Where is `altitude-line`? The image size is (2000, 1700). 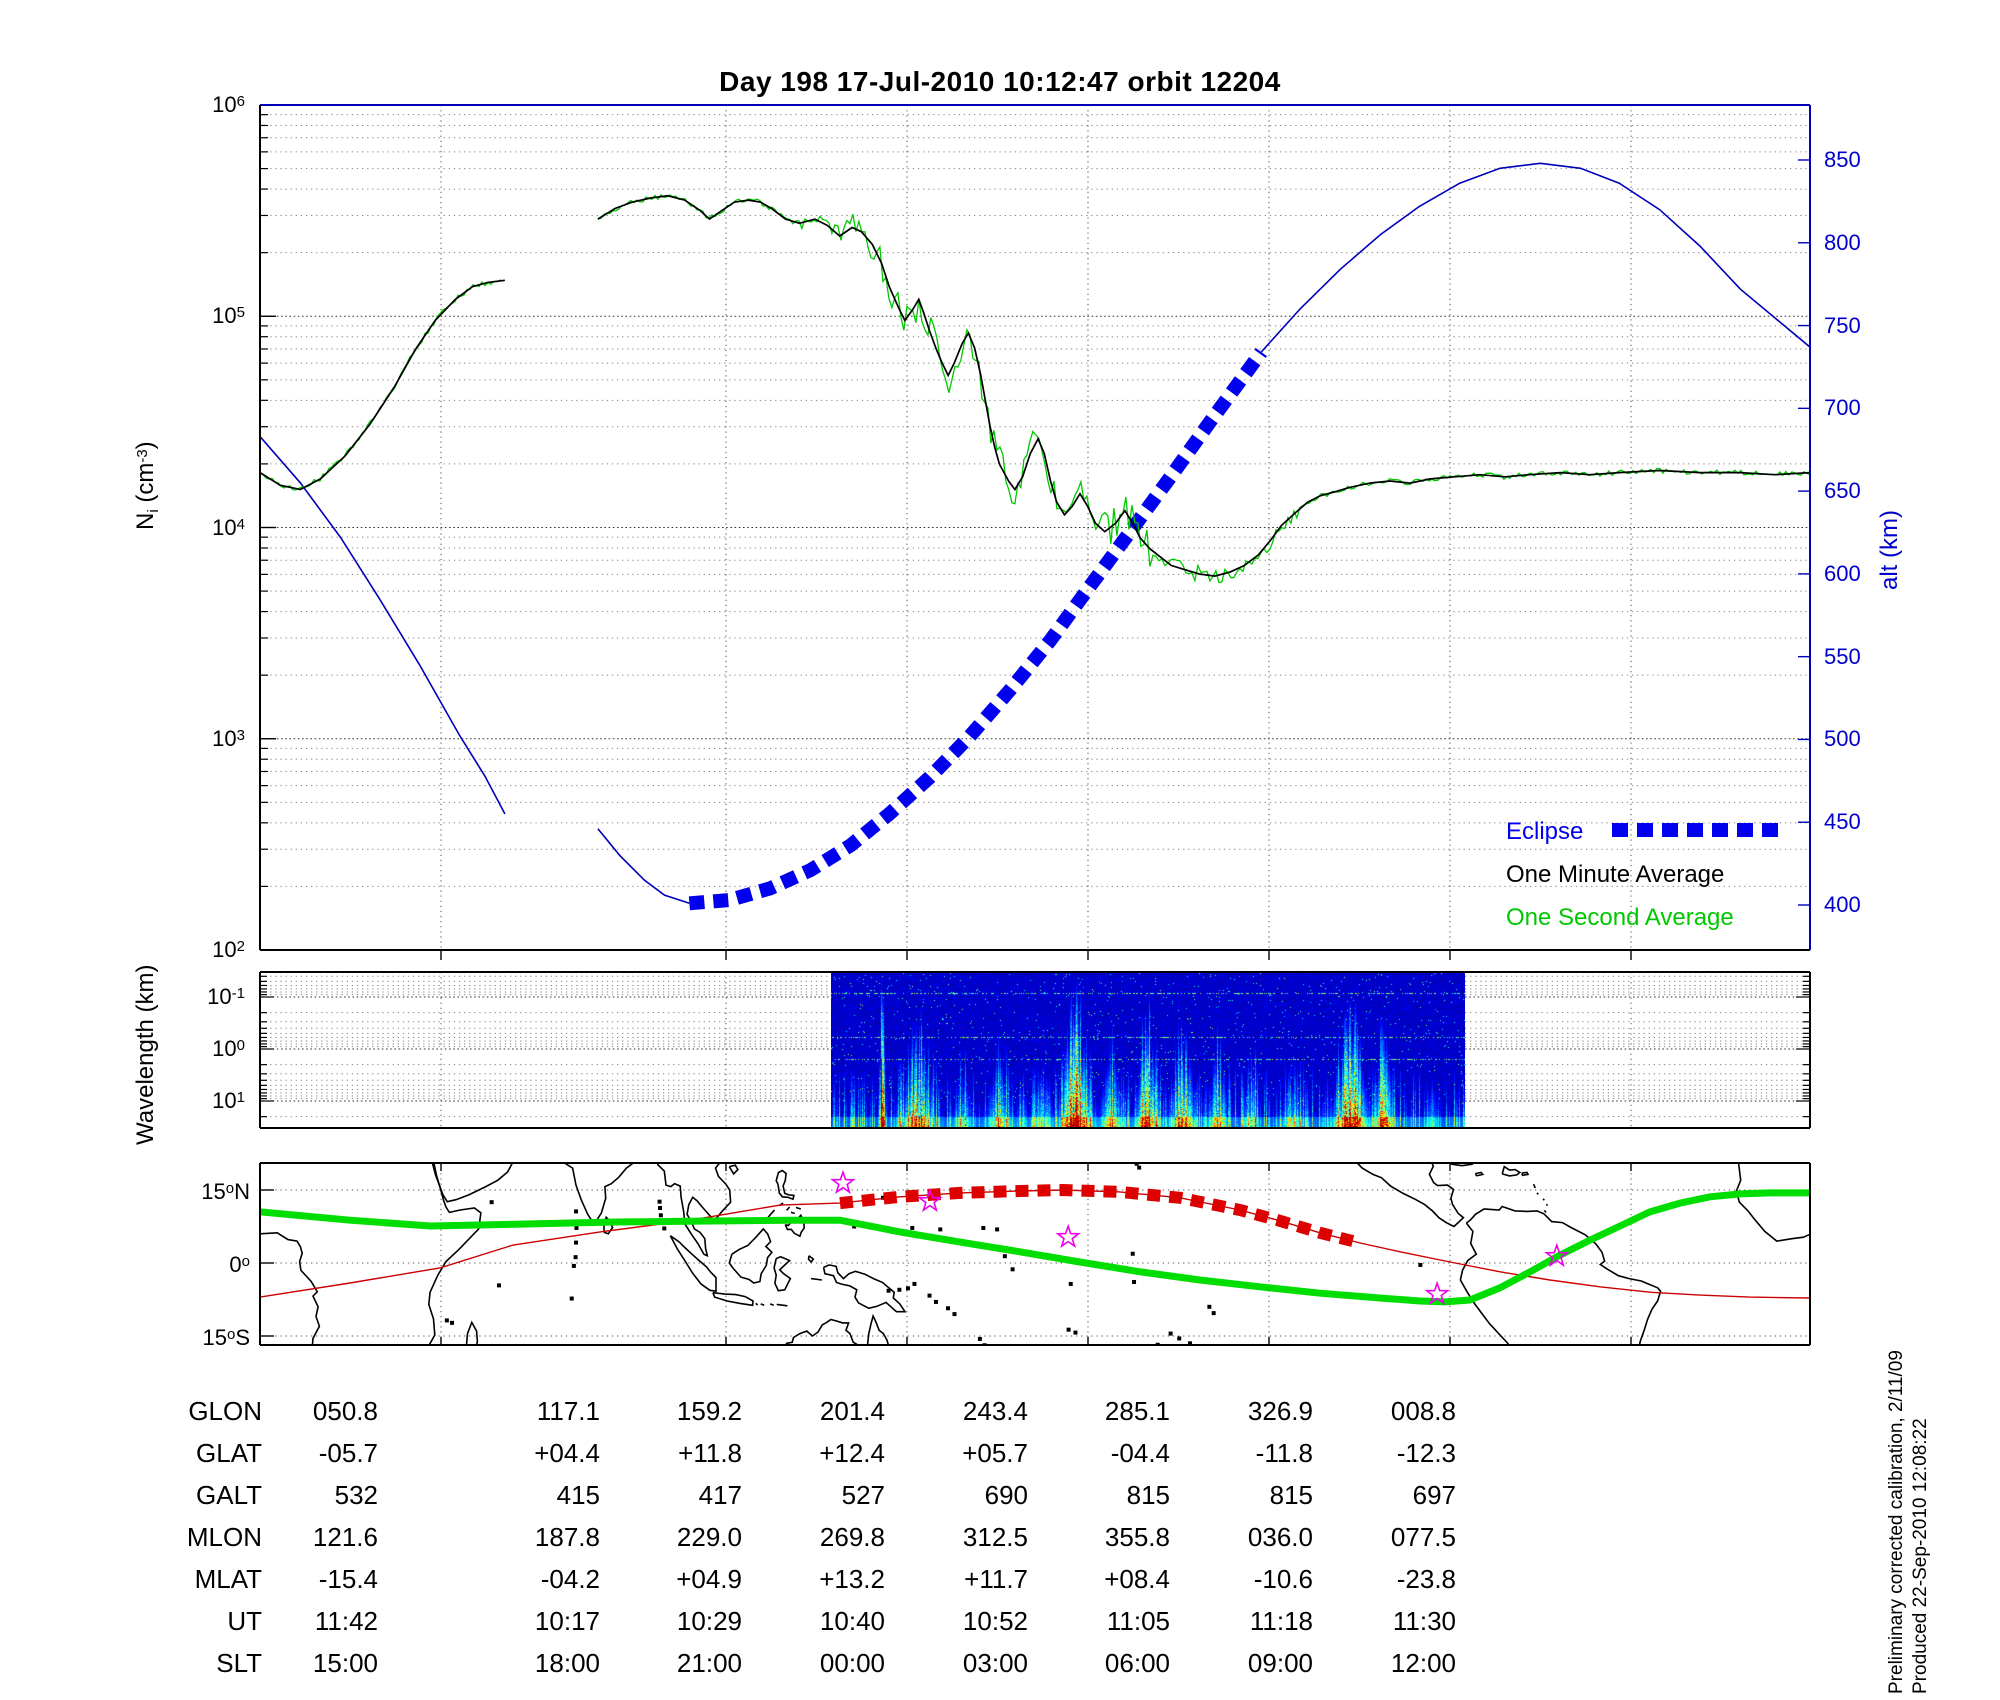 altitude-line is located at coordinates (1535, 257).